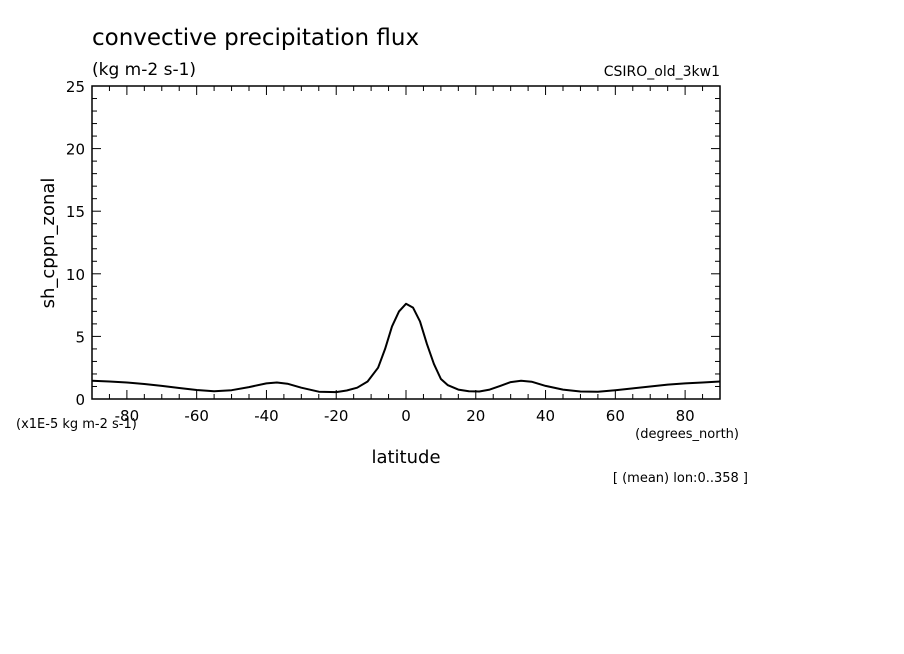 The image size is (904, 654). Describe the element at coordinates (680, 478) in the screenshot. I see `footnote: [ (mean) lon:0..358 ]` at that location.